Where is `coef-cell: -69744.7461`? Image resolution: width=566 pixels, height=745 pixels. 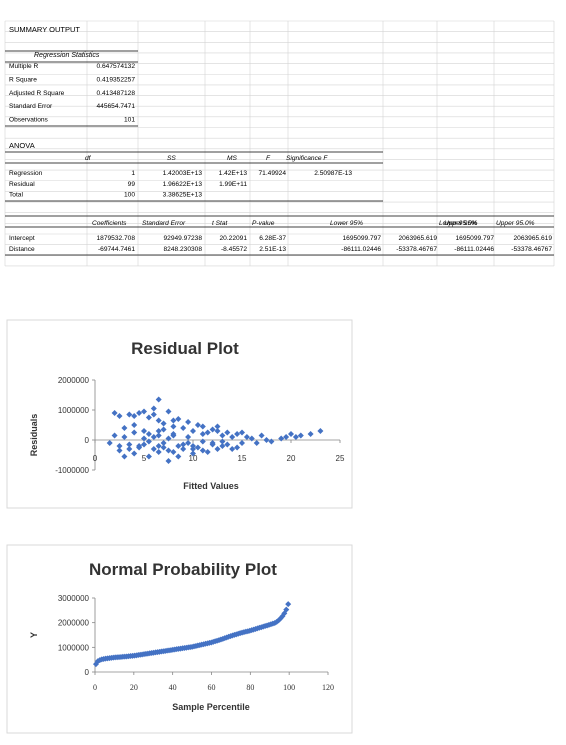
coef-cell: -69744.7461 is located at coordinates (116, 249).